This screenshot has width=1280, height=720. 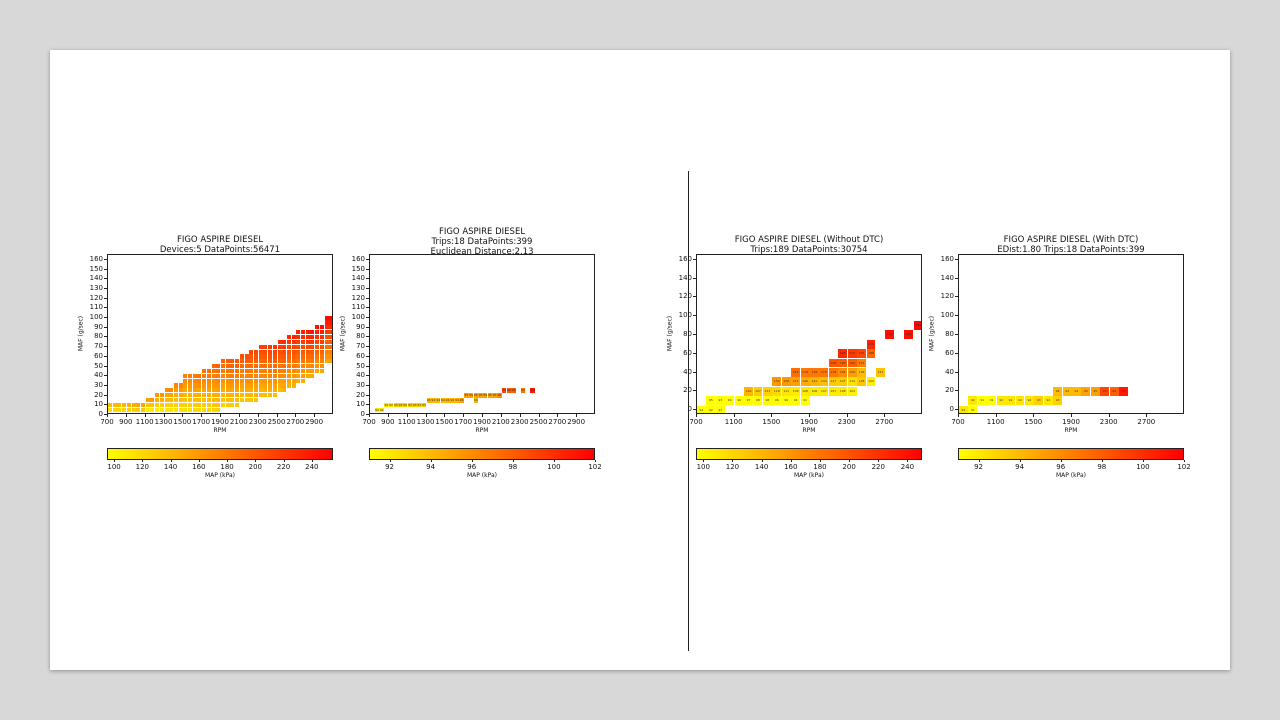 I want to click on chart-2-ytick-label: 40, so click(x=360, y=375).